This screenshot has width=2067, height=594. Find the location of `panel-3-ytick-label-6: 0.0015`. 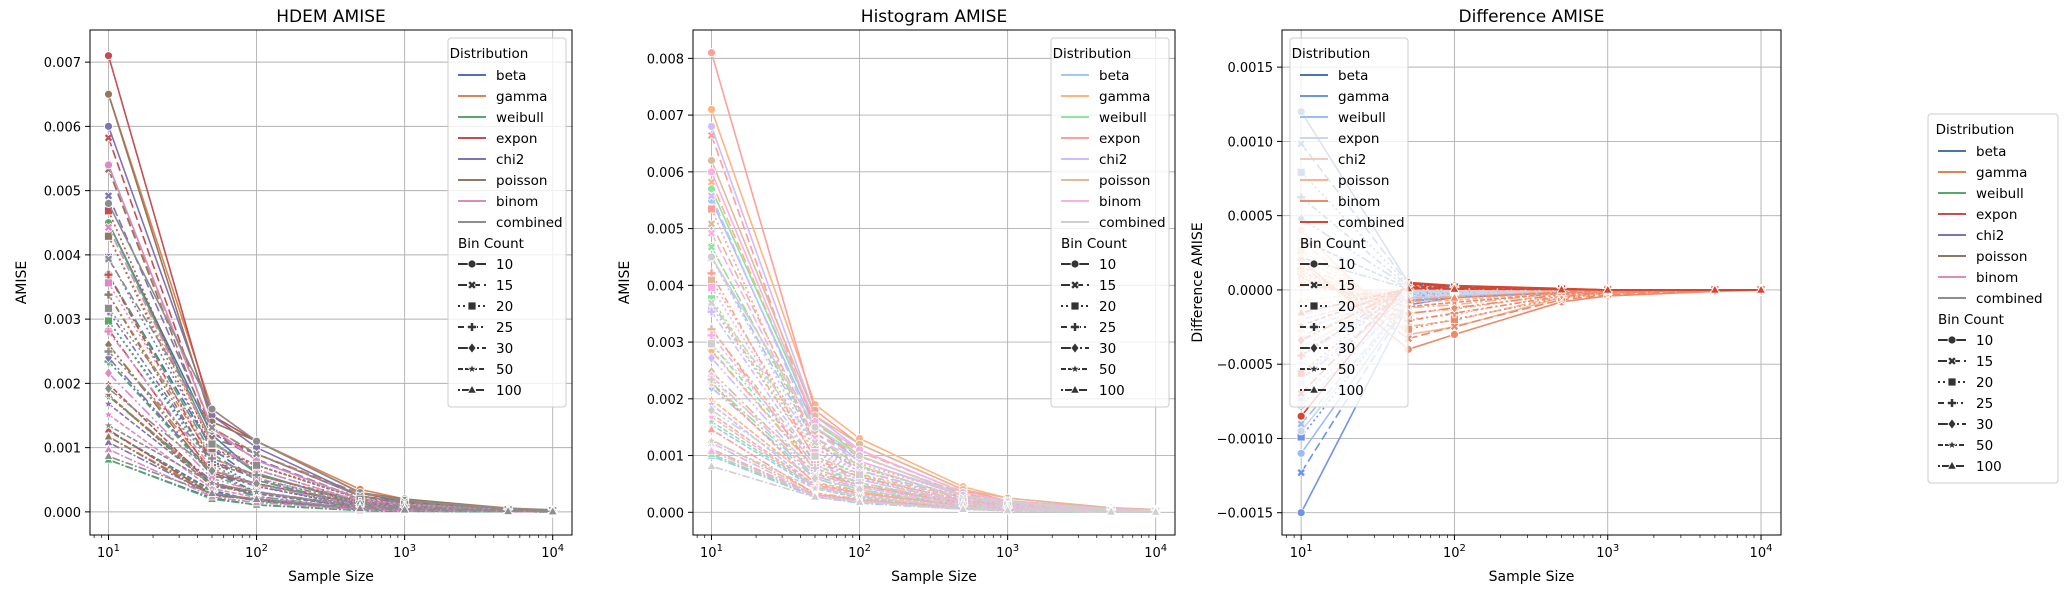

panel-3-ytick-label-6: 0.0015 is located at coordinates (1251, 68).